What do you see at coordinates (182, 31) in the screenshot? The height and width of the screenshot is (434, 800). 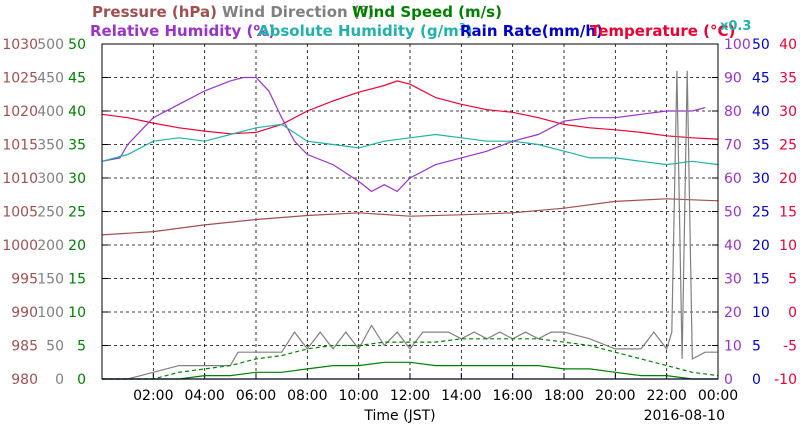 I see `legend-relative-humidity: Relative Humidity (%)` at bounding box center [182, 31].